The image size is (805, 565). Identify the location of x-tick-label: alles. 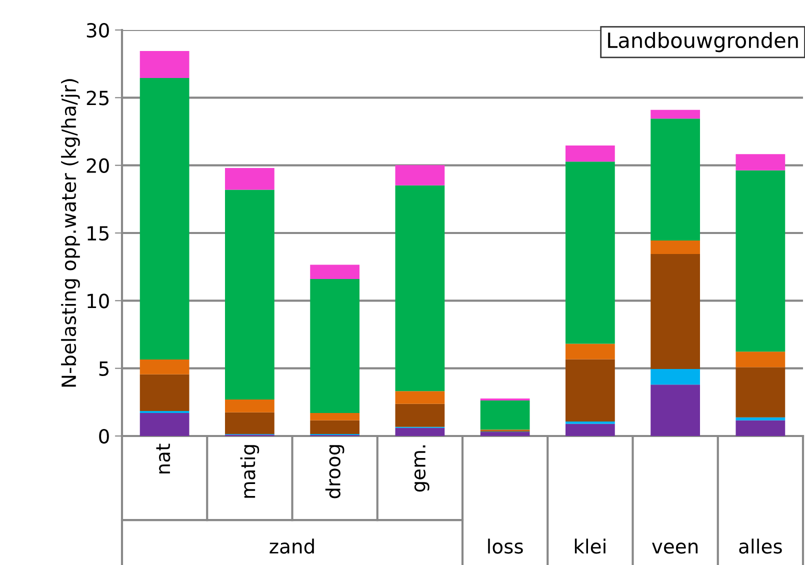
(760, 546).